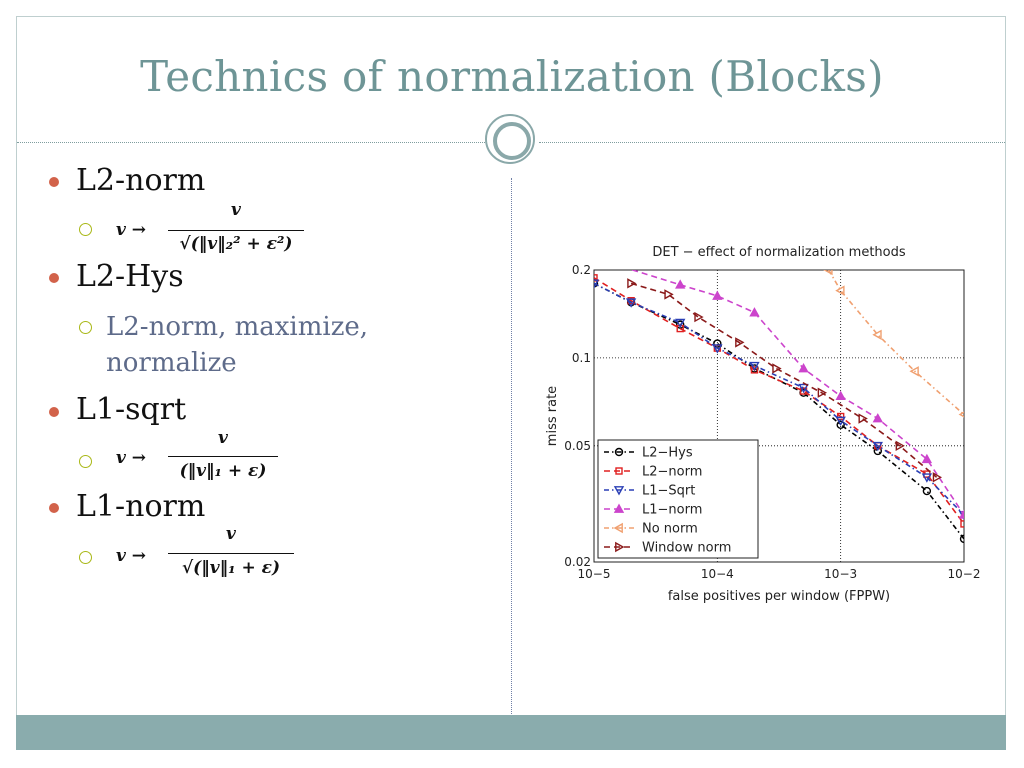 Image resolution: width=1024 pixels, height=768 pixels. Describe the element at coordinates (223, 471) in the screenshot. I see `formula-denominator: (‖v‖₁ + ε)` at that location.